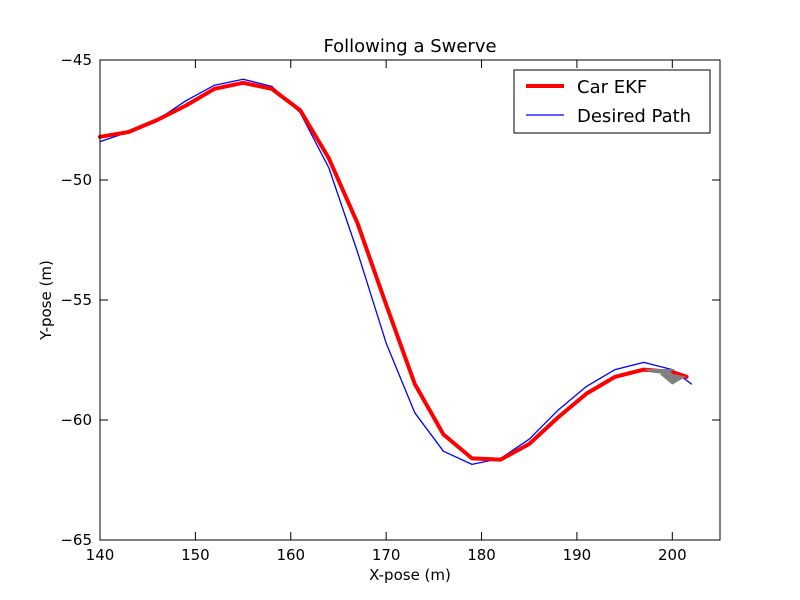  What do you see at coordinates (386, 555) in the screenshot?
I see `x-tick-label: 170` at bounding box center [386, 555].